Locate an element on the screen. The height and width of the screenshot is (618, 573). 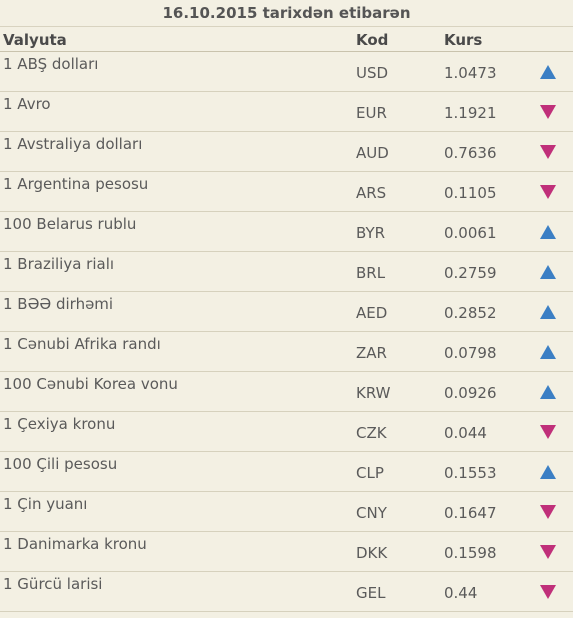
currency-name: 100 Çili pesosu is located at coordinates (60, 464).